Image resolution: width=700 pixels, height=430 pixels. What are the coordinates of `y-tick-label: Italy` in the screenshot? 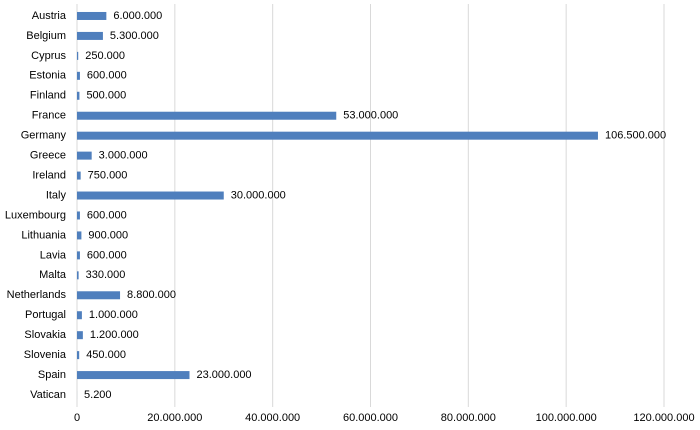 It's located at (56, 195).